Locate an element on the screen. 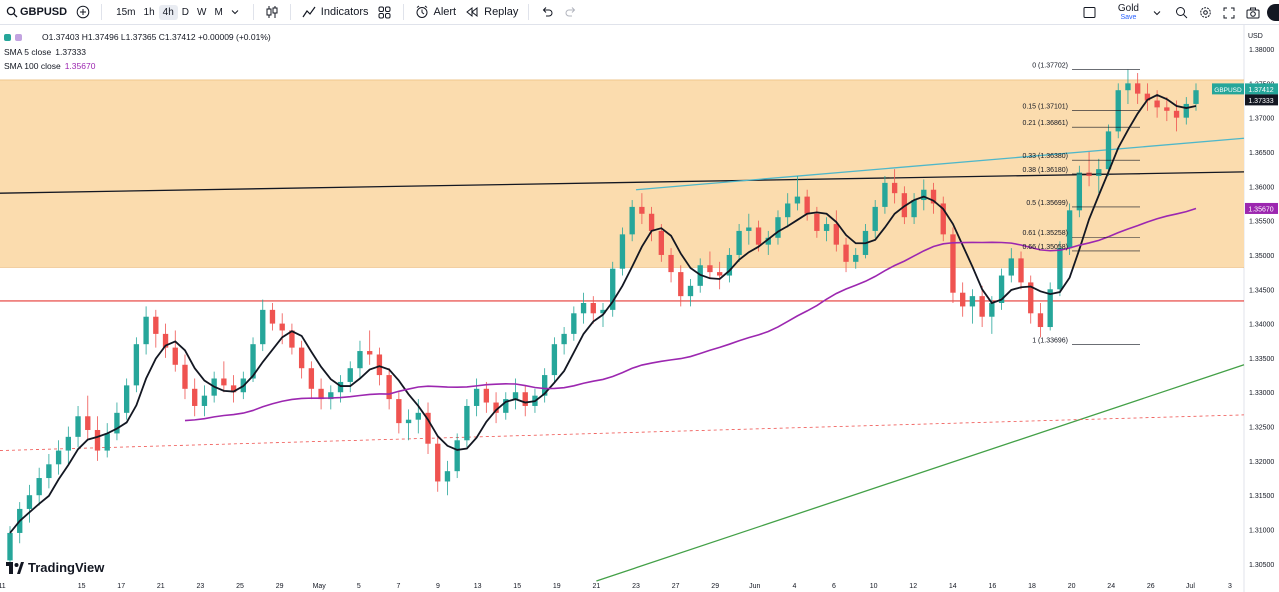  undo-button is located at coordinates (547, 12).